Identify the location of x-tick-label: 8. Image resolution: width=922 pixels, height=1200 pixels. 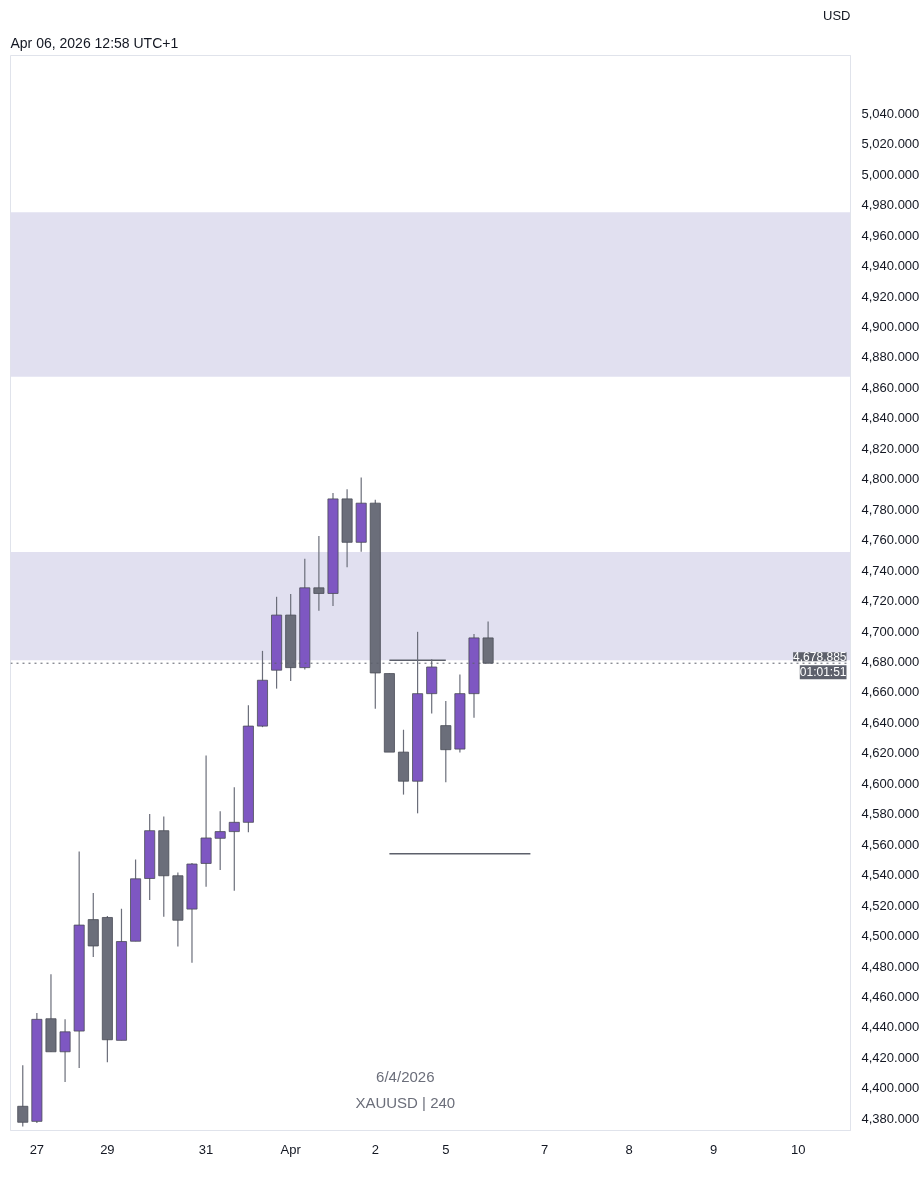
(629, 1149).